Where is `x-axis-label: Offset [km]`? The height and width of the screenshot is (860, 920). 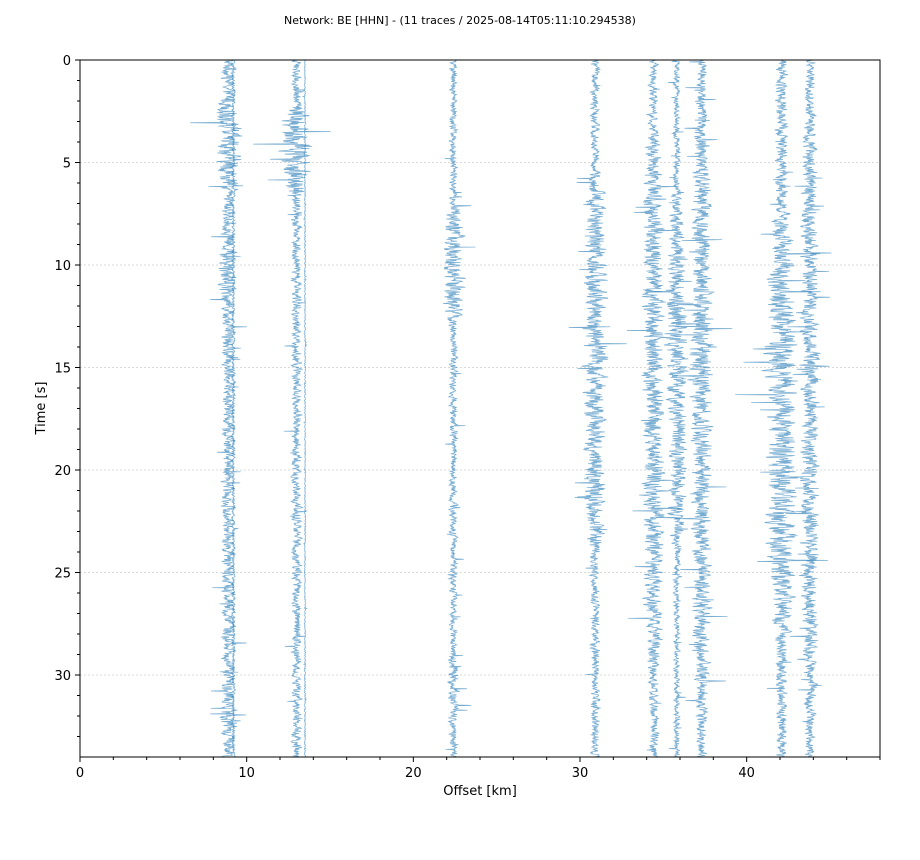
x-axis-label: Offset [km] is located at coordinates (480, 791).